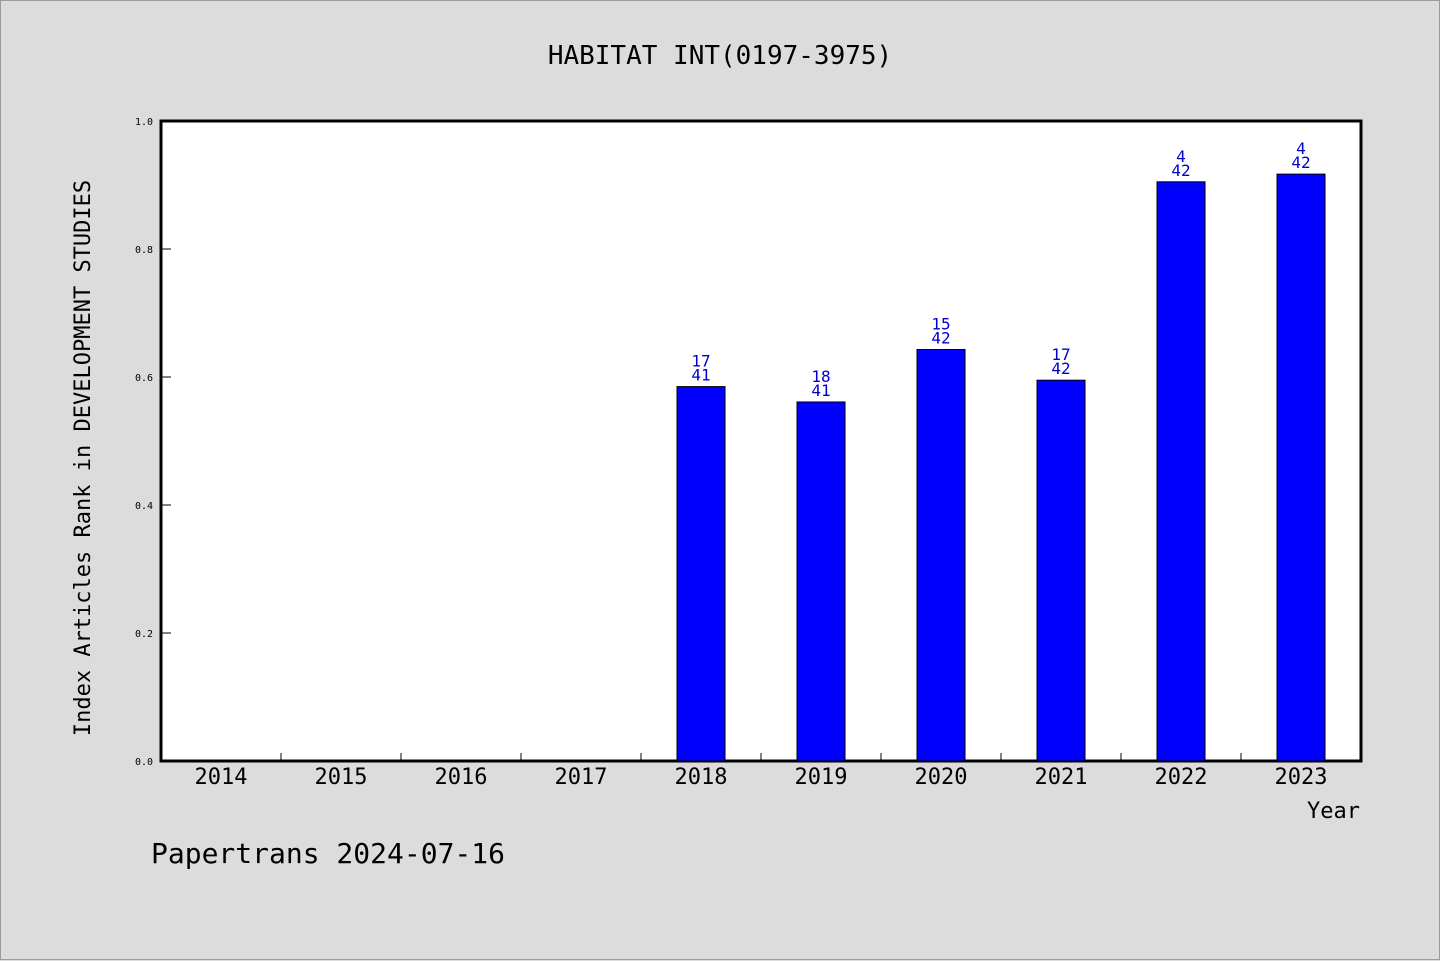 Image resolution: width=1440 pixels, height=961 pixels. I want to click on x-tick-label: 2014, so click(221, 777).